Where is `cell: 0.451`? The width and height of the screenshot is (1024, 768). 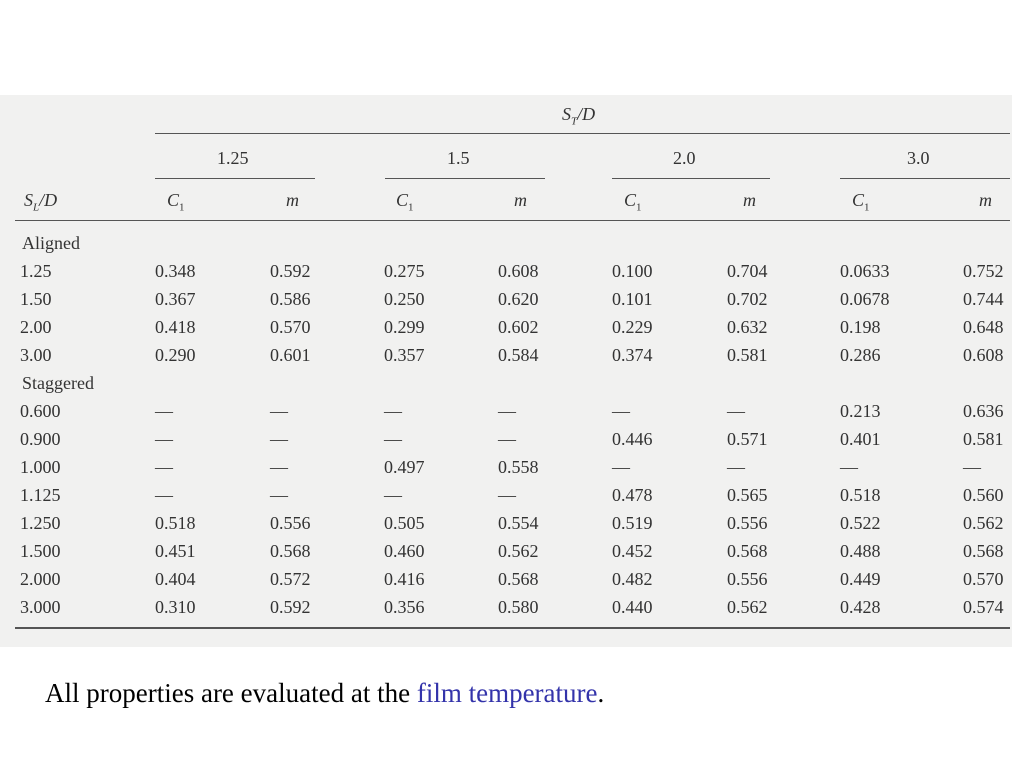 cell: 0.451 is located at coordinates (175, 551).